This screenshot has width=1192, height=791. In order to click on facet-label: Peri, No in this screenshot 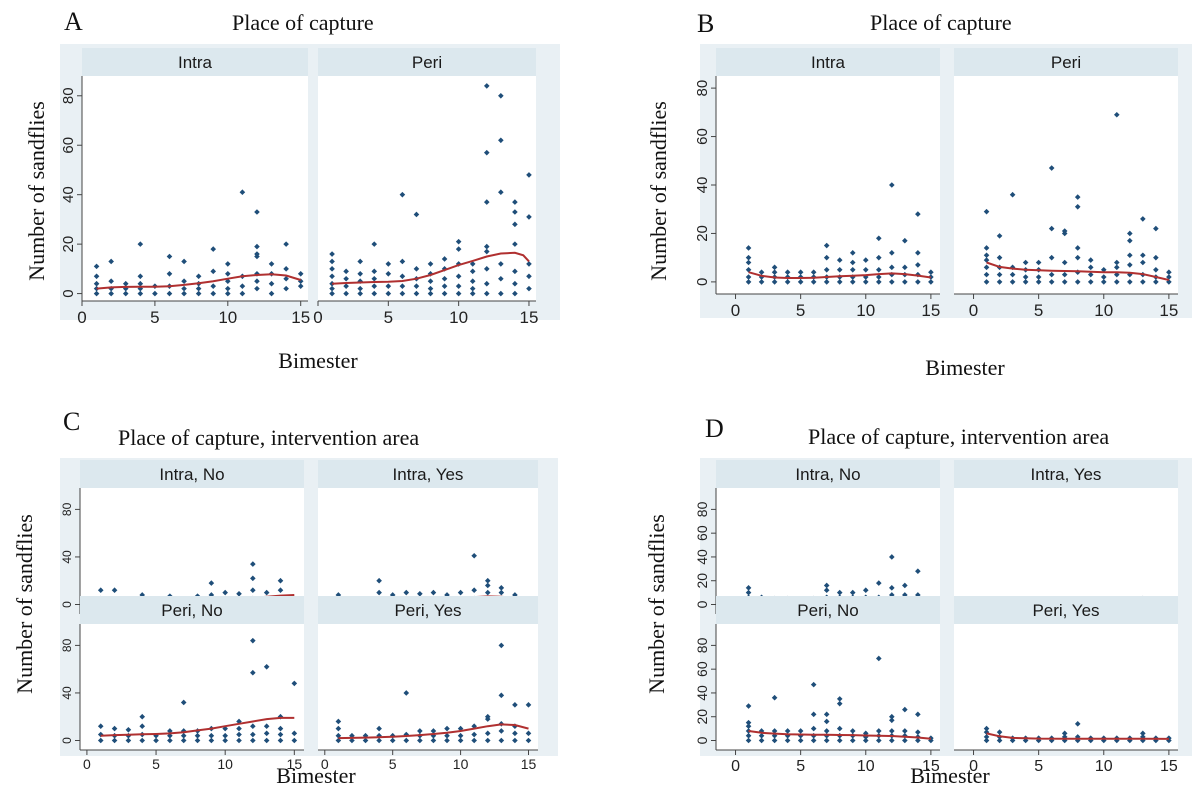, I will do `click(827, 610)`.